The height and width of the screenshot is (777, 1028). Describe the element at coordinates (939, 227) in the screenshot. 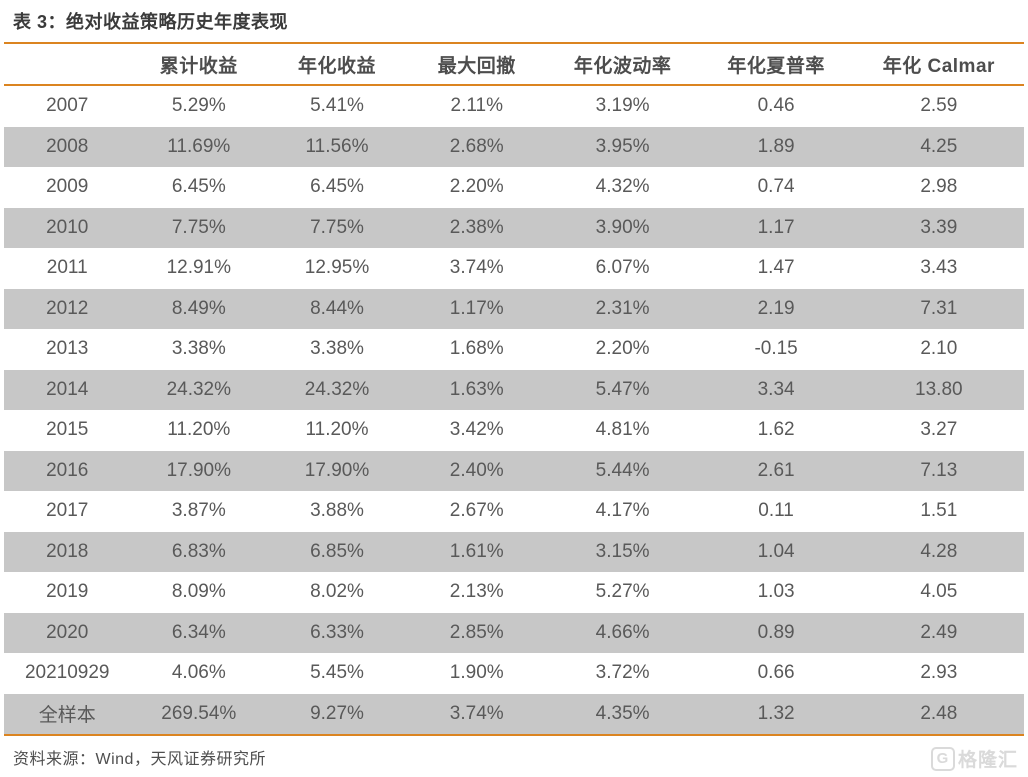

I see `value-cell: 3.39` at that location.